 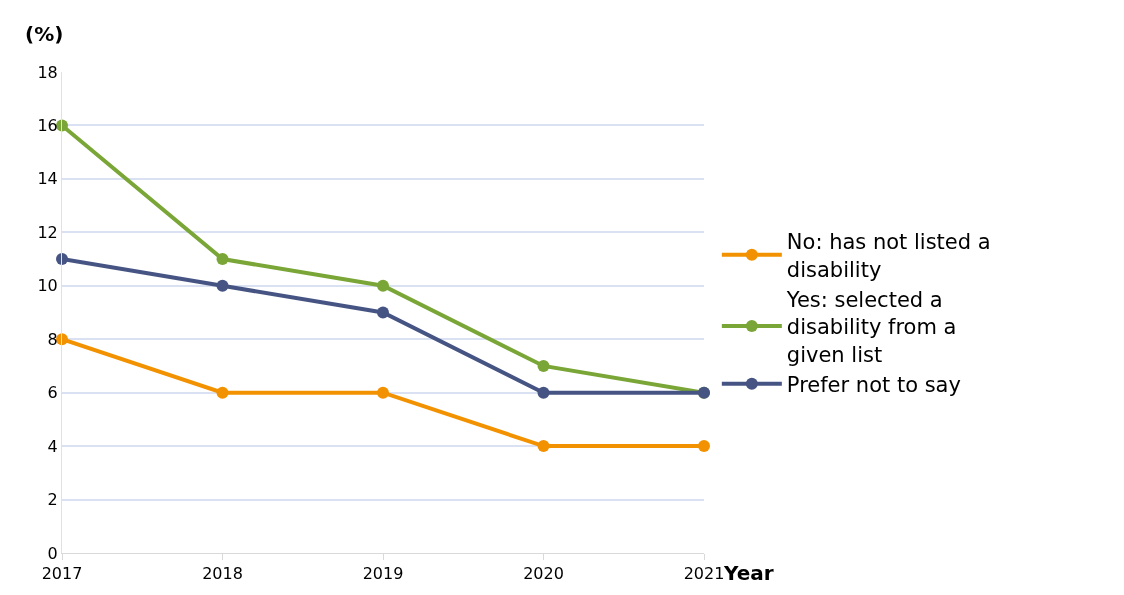 What do you see at coordinates (871, 327) in the screenshot?
I see `legend-label: Yes: selected a disability from a given list` at bounding box center [871, 327].